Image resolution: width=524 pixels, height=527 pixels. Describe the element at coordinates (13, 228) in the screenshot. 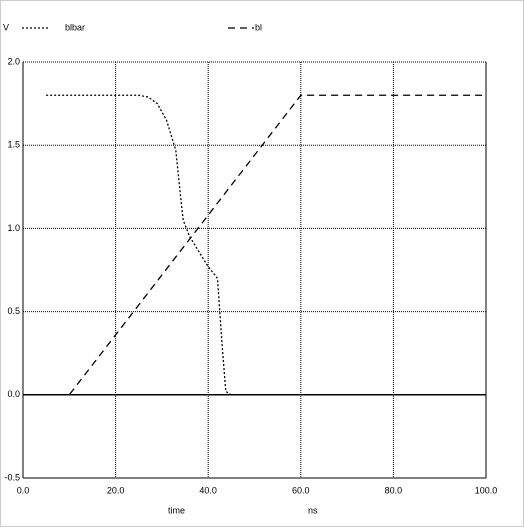

I see `y-tick-label: 1.0` at that location.